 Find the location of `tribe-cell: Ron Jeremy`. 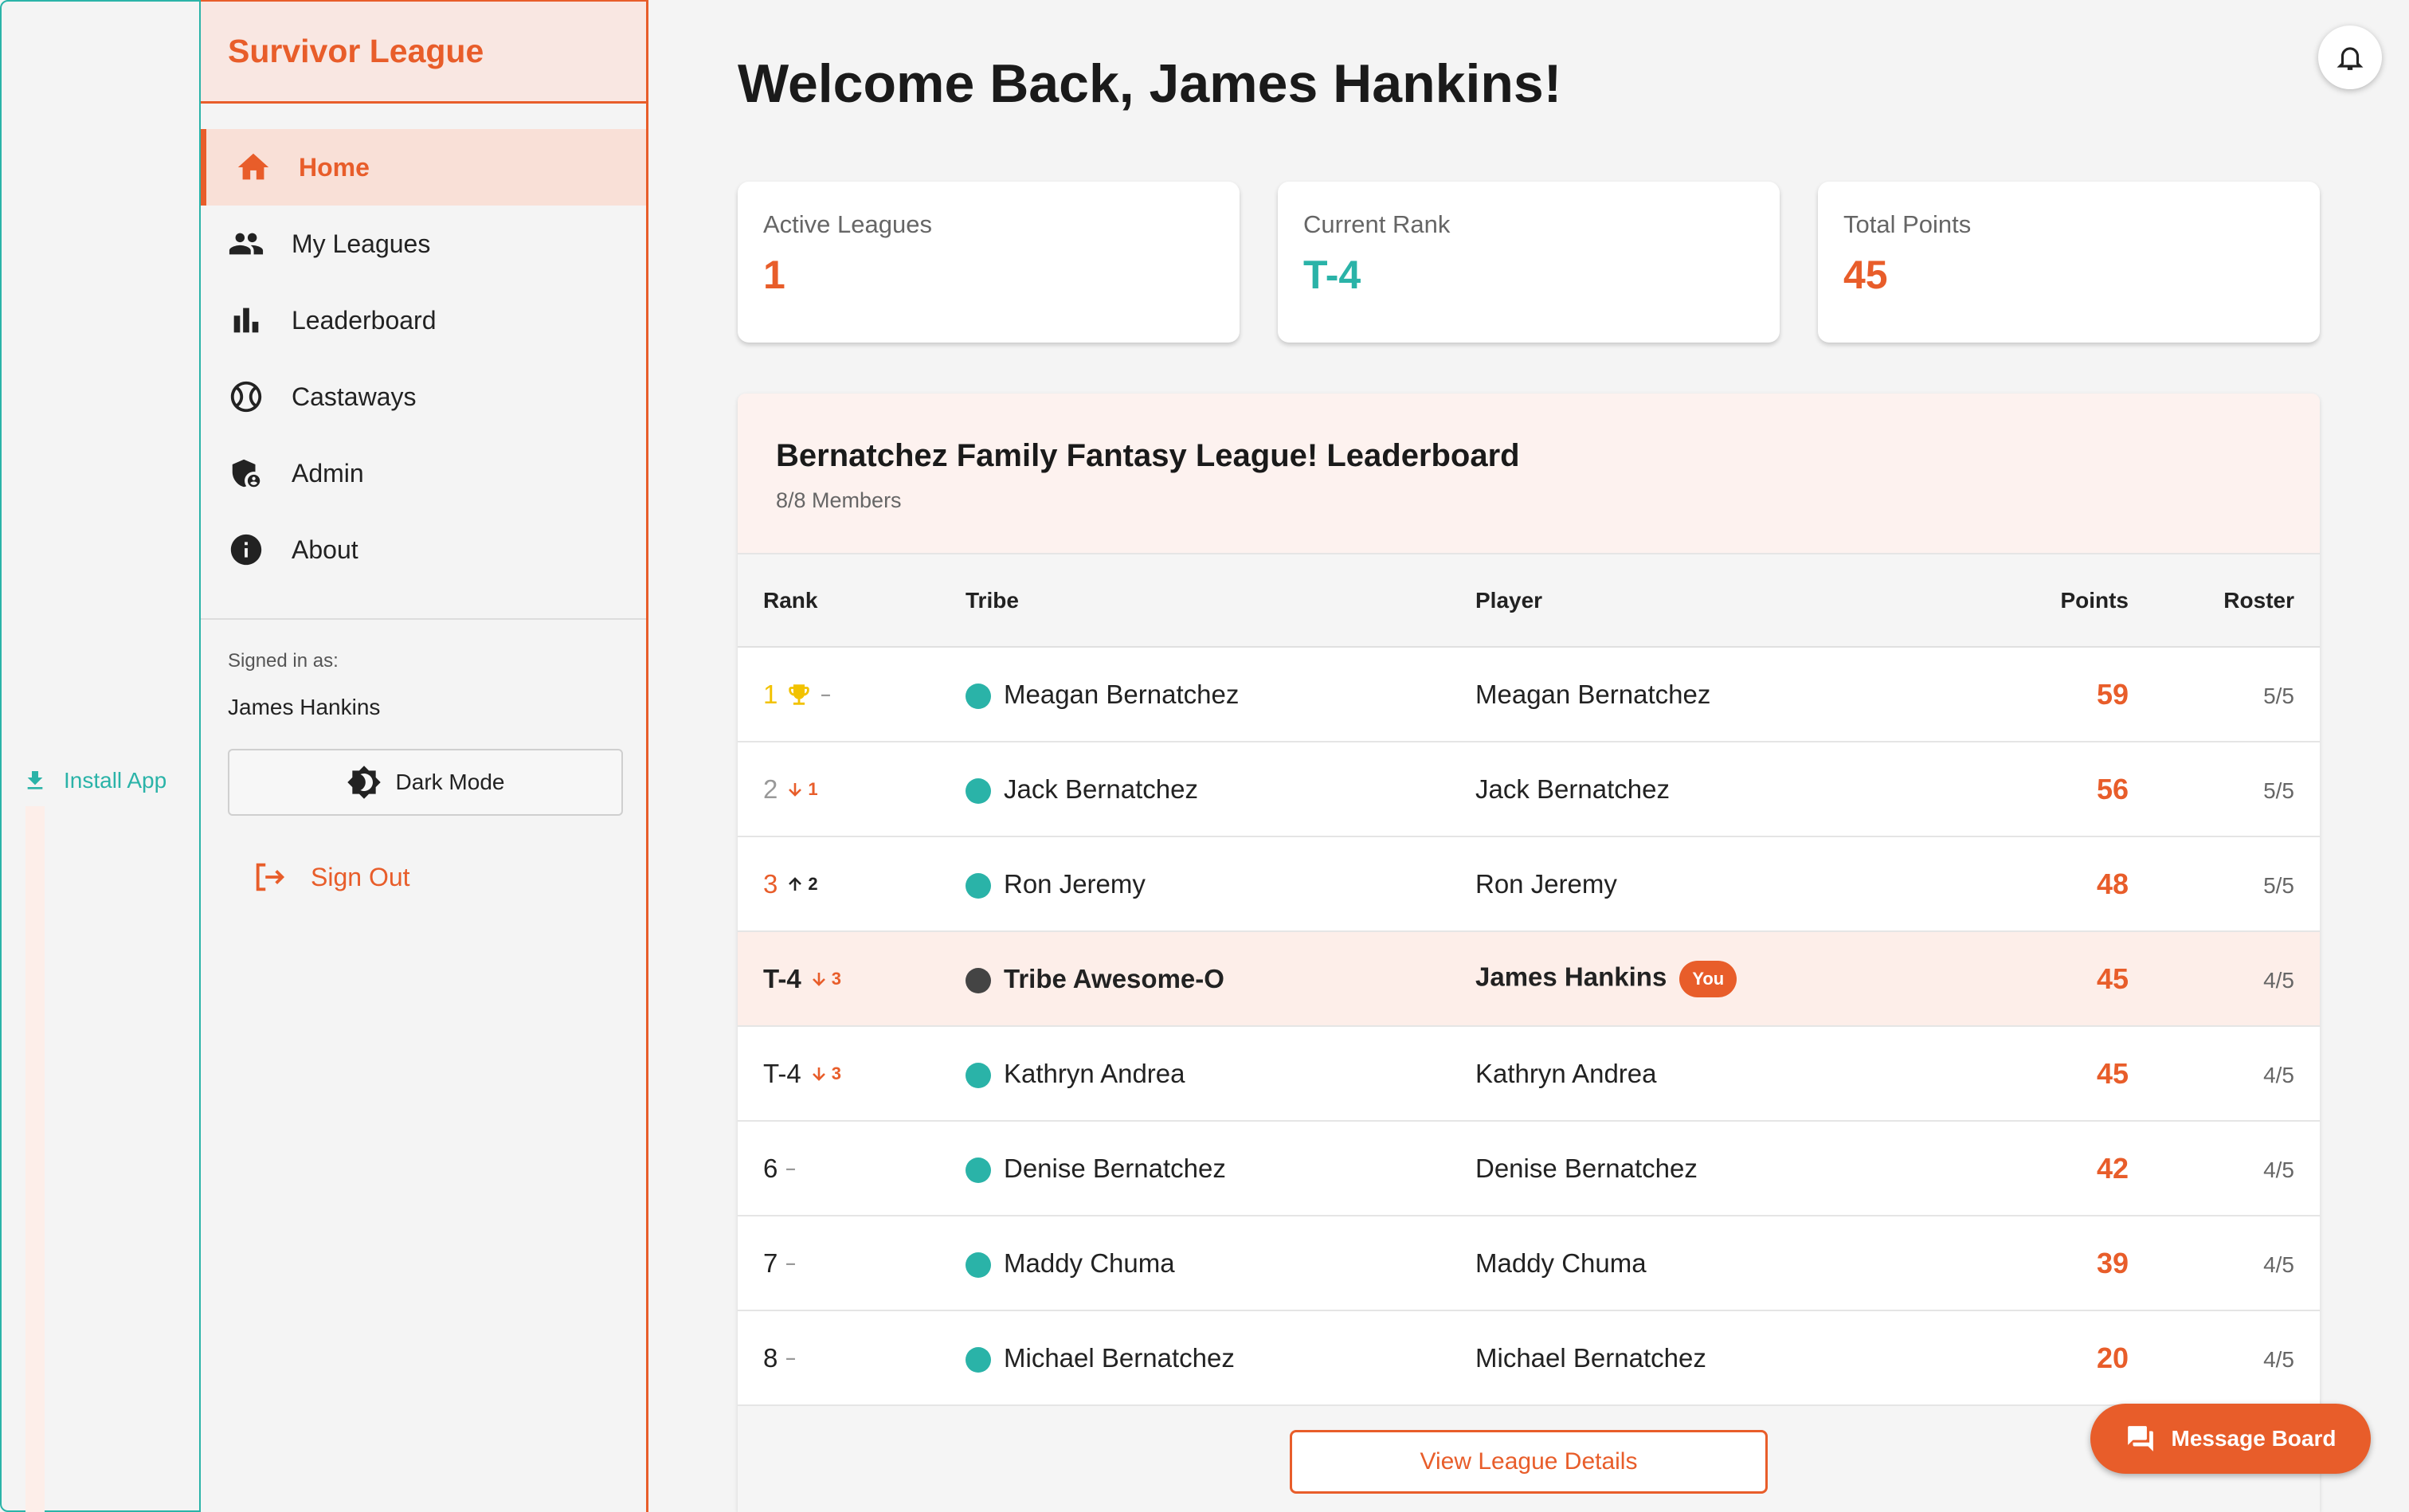

tribe-cell: Ron Jeremy is located at coordinates (1220, 884).